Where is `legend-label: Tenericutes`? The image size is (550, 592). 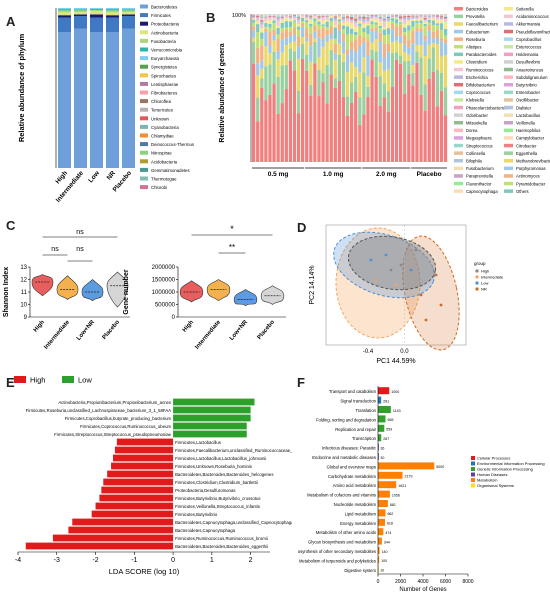 legend-label: Tenericutes is located at coordinates (162, 110).